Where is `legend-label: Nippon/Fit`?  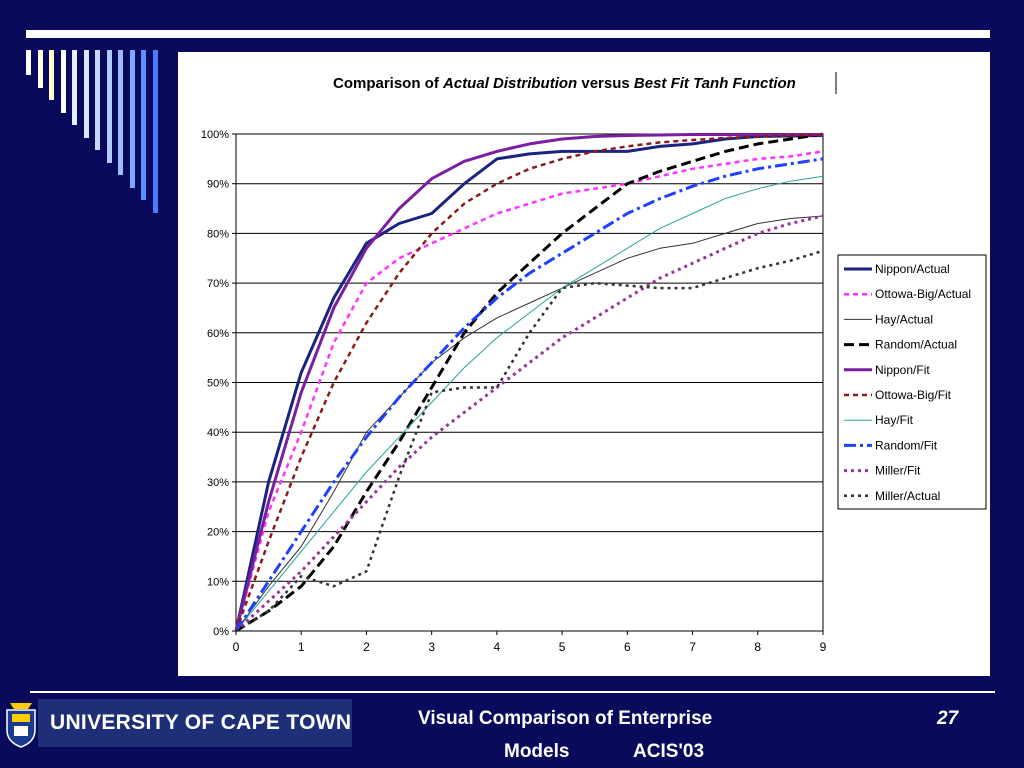
legend-label: Nippon/Fit is located at coordinates (902, 370).